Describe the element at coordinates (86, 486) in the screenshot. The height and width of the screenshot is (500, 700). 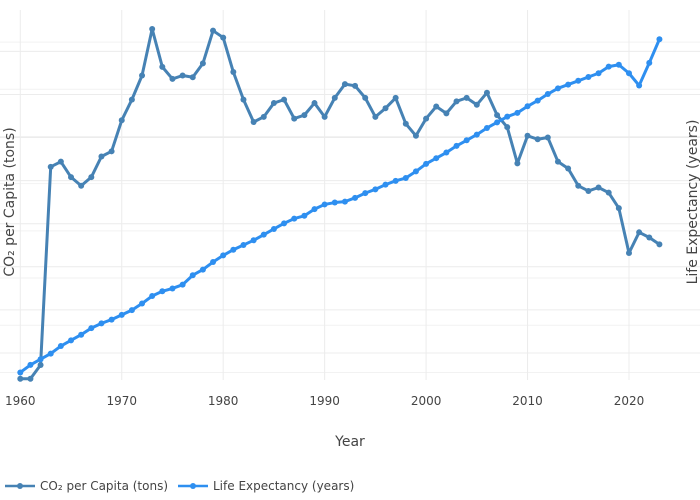
I see `legend-item-co2: CO₂ per Capita (tons)` at that location.